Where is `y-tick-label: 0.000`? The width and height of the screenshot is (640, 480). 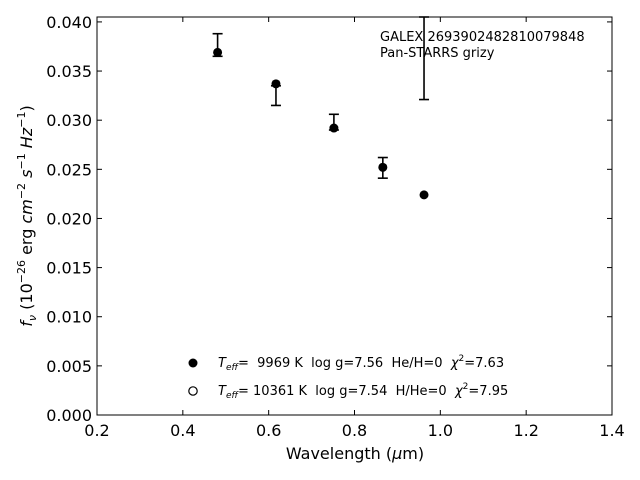 y-tick-label: 0.000 is located at coordinates (69, 415).